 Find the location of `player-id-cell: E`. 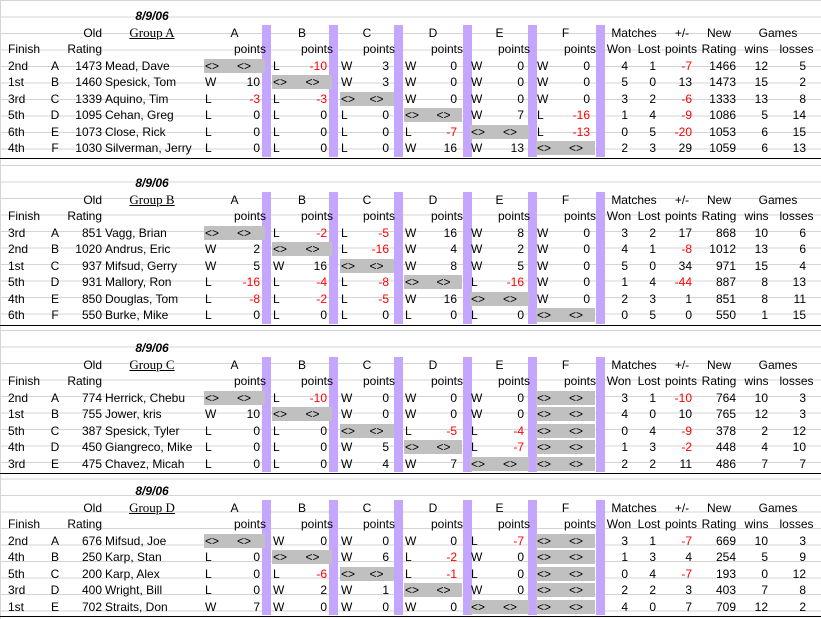

player-id-cell: E is located at coordinates (54, 606).